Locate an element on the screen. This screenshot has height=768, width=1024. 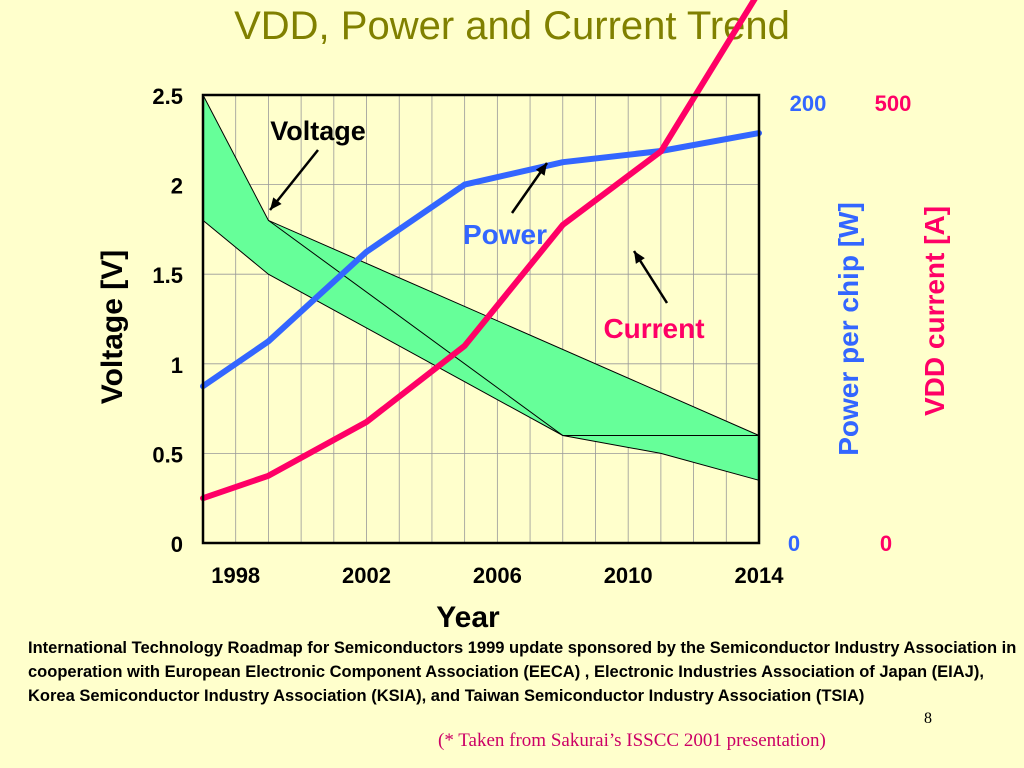
current-axis-min: 0 is located at coordinates (886, 543).